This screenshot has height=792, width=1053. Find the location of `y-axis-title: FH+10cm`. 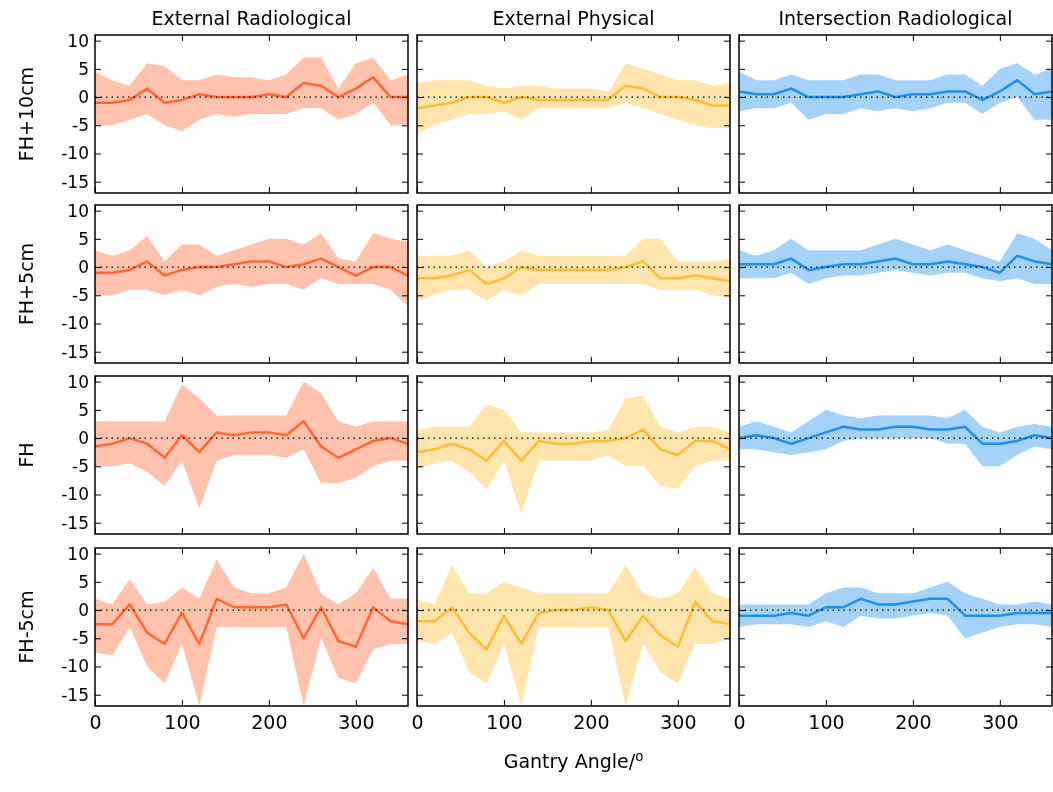

y-axis-title: FH+10cm is located at coordinates (26, 114).